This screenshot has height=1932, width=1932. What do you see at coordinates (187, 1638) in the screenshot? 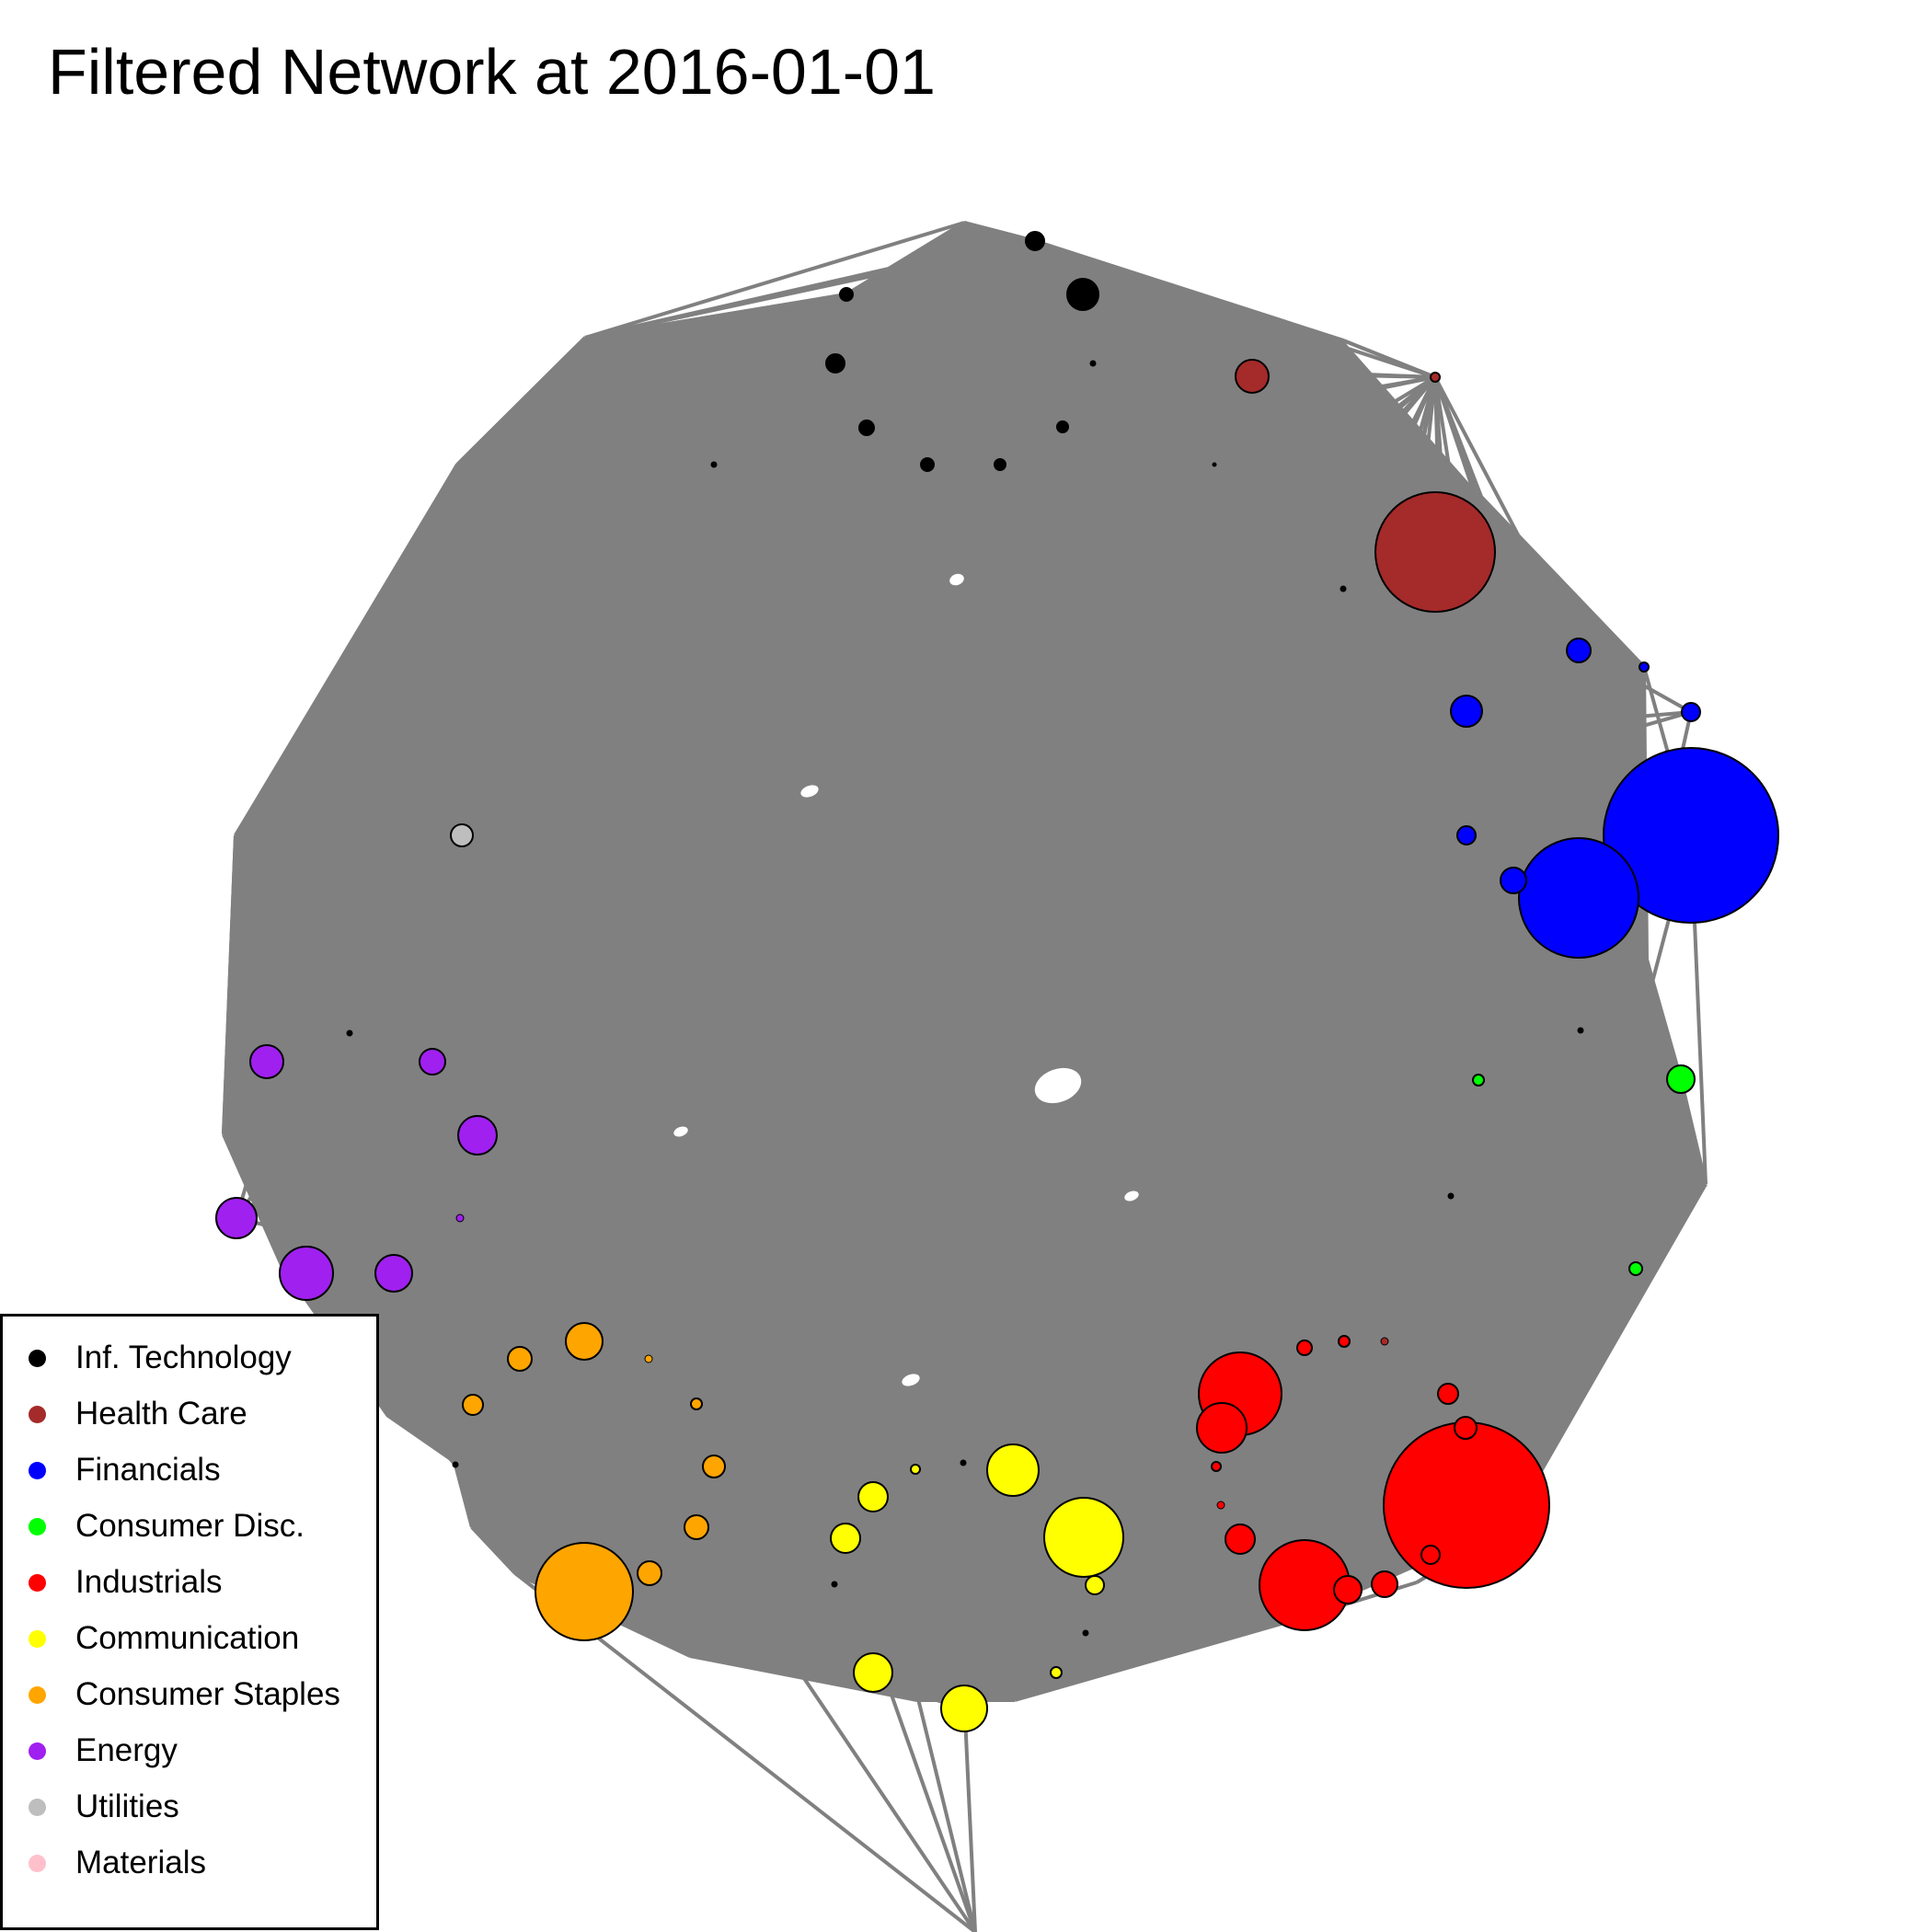
I see `legend-label: Communication` at bounding box center [187, 1638].